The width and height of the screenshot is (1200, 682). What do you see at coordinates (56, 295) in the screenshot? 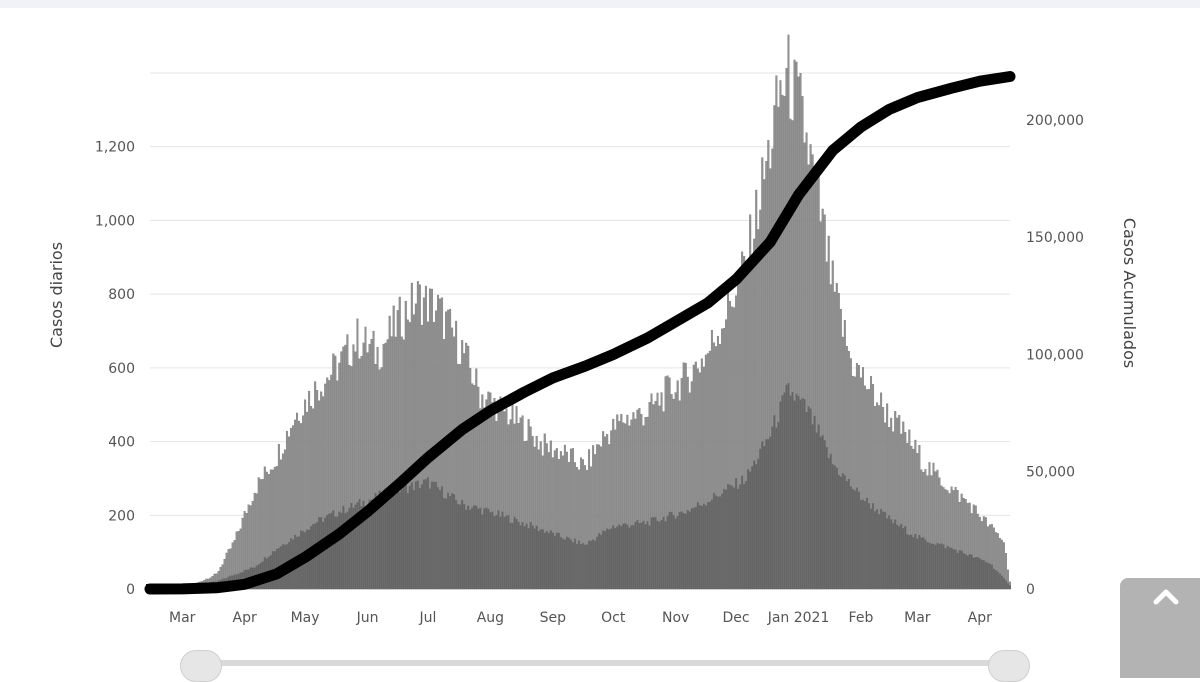
I see `left-axis-title: Casos diarios` at bounding box center [56, 295].